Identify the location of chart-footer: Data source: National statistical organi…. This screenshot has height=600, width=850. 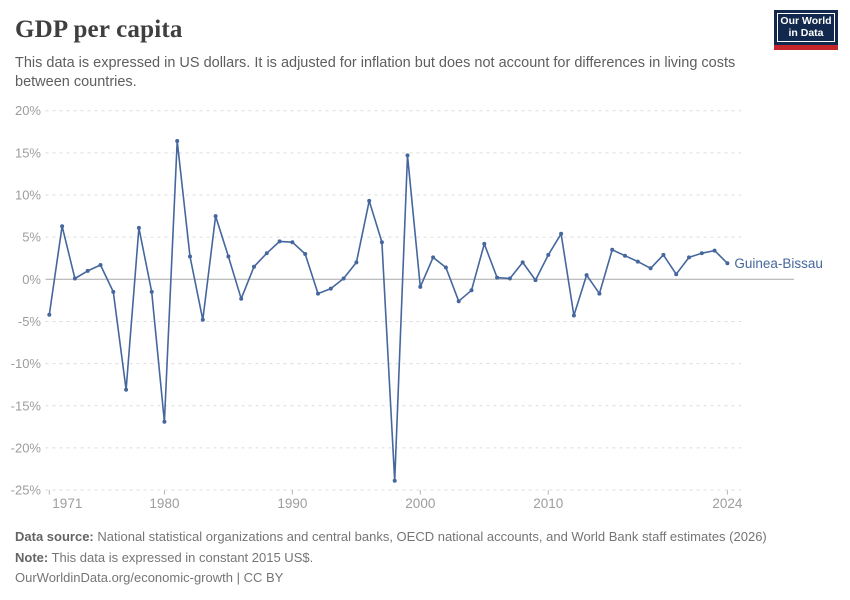
(391, 558).